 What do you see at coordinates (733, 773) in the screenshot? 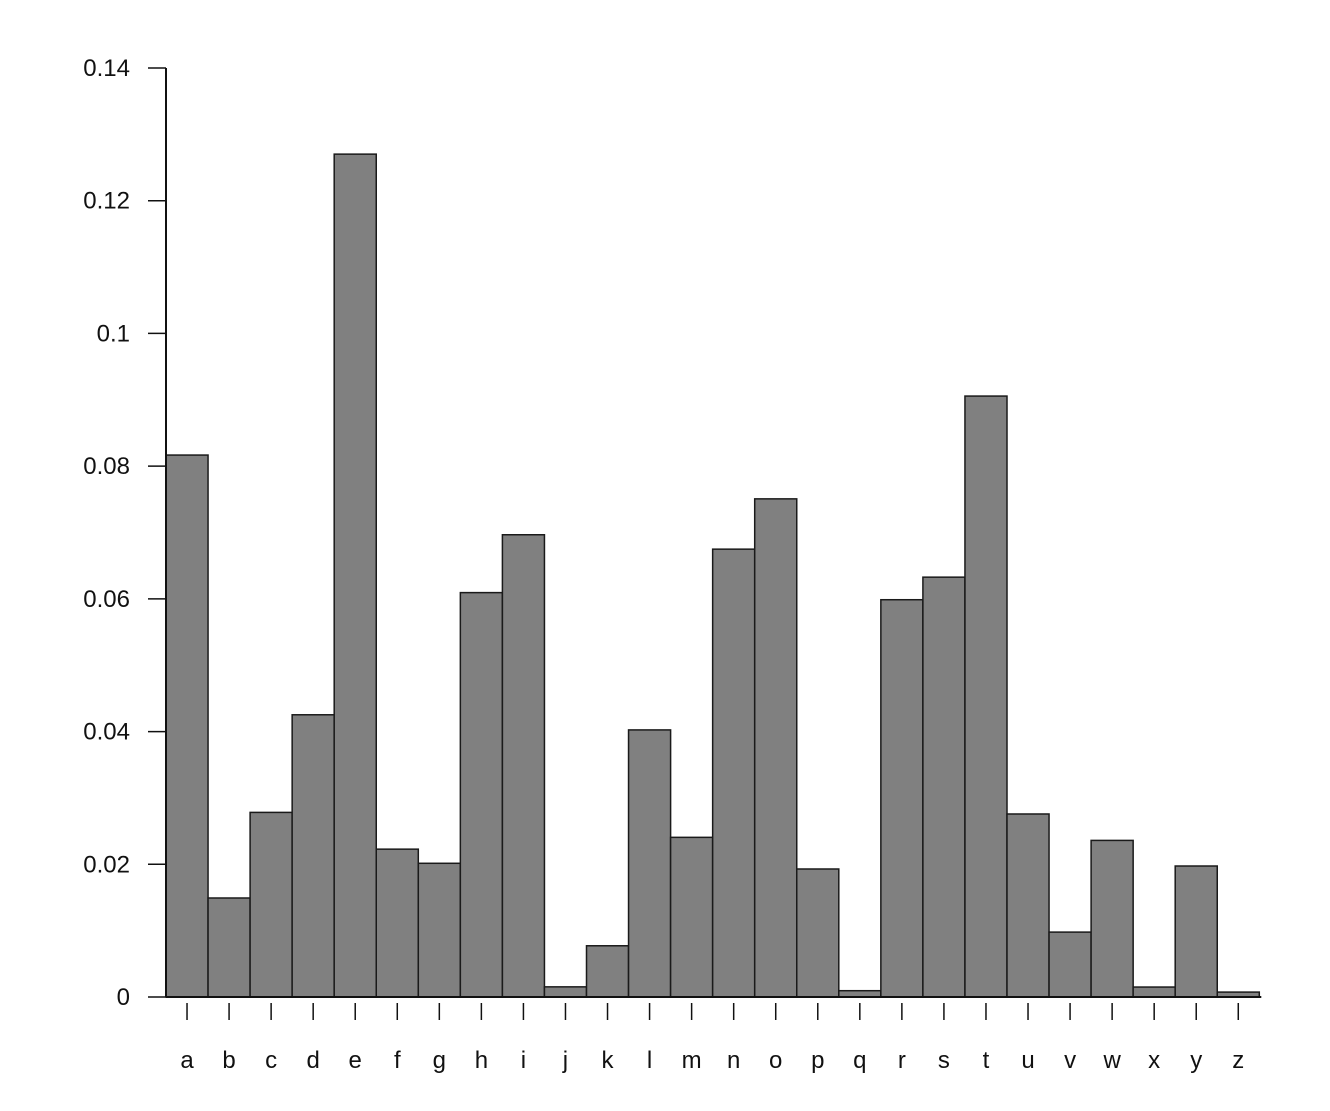
I see `bar-n` at bounding box center [733, 773].